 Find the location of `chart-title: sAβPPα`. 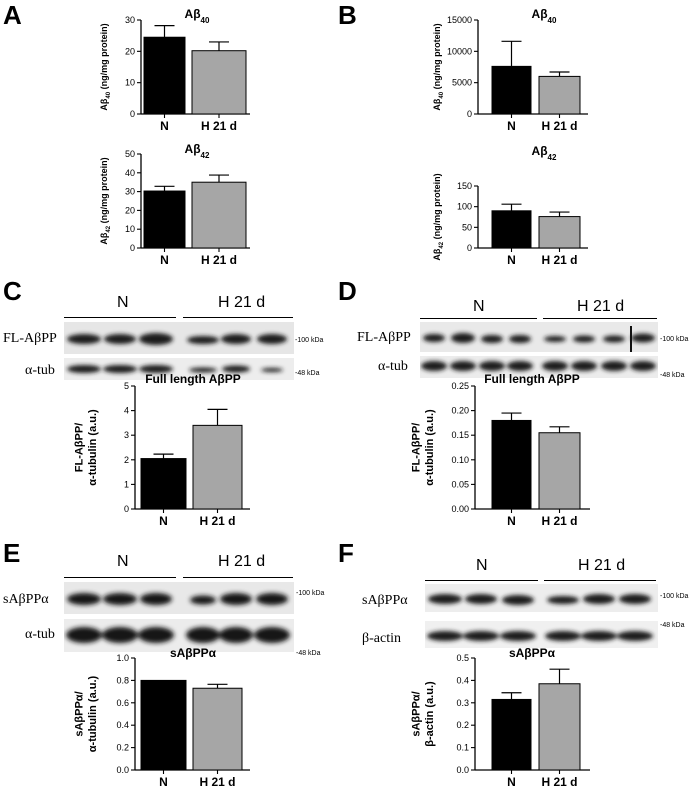

chart-title: sAβPPα is located at coordinates (532, 653).